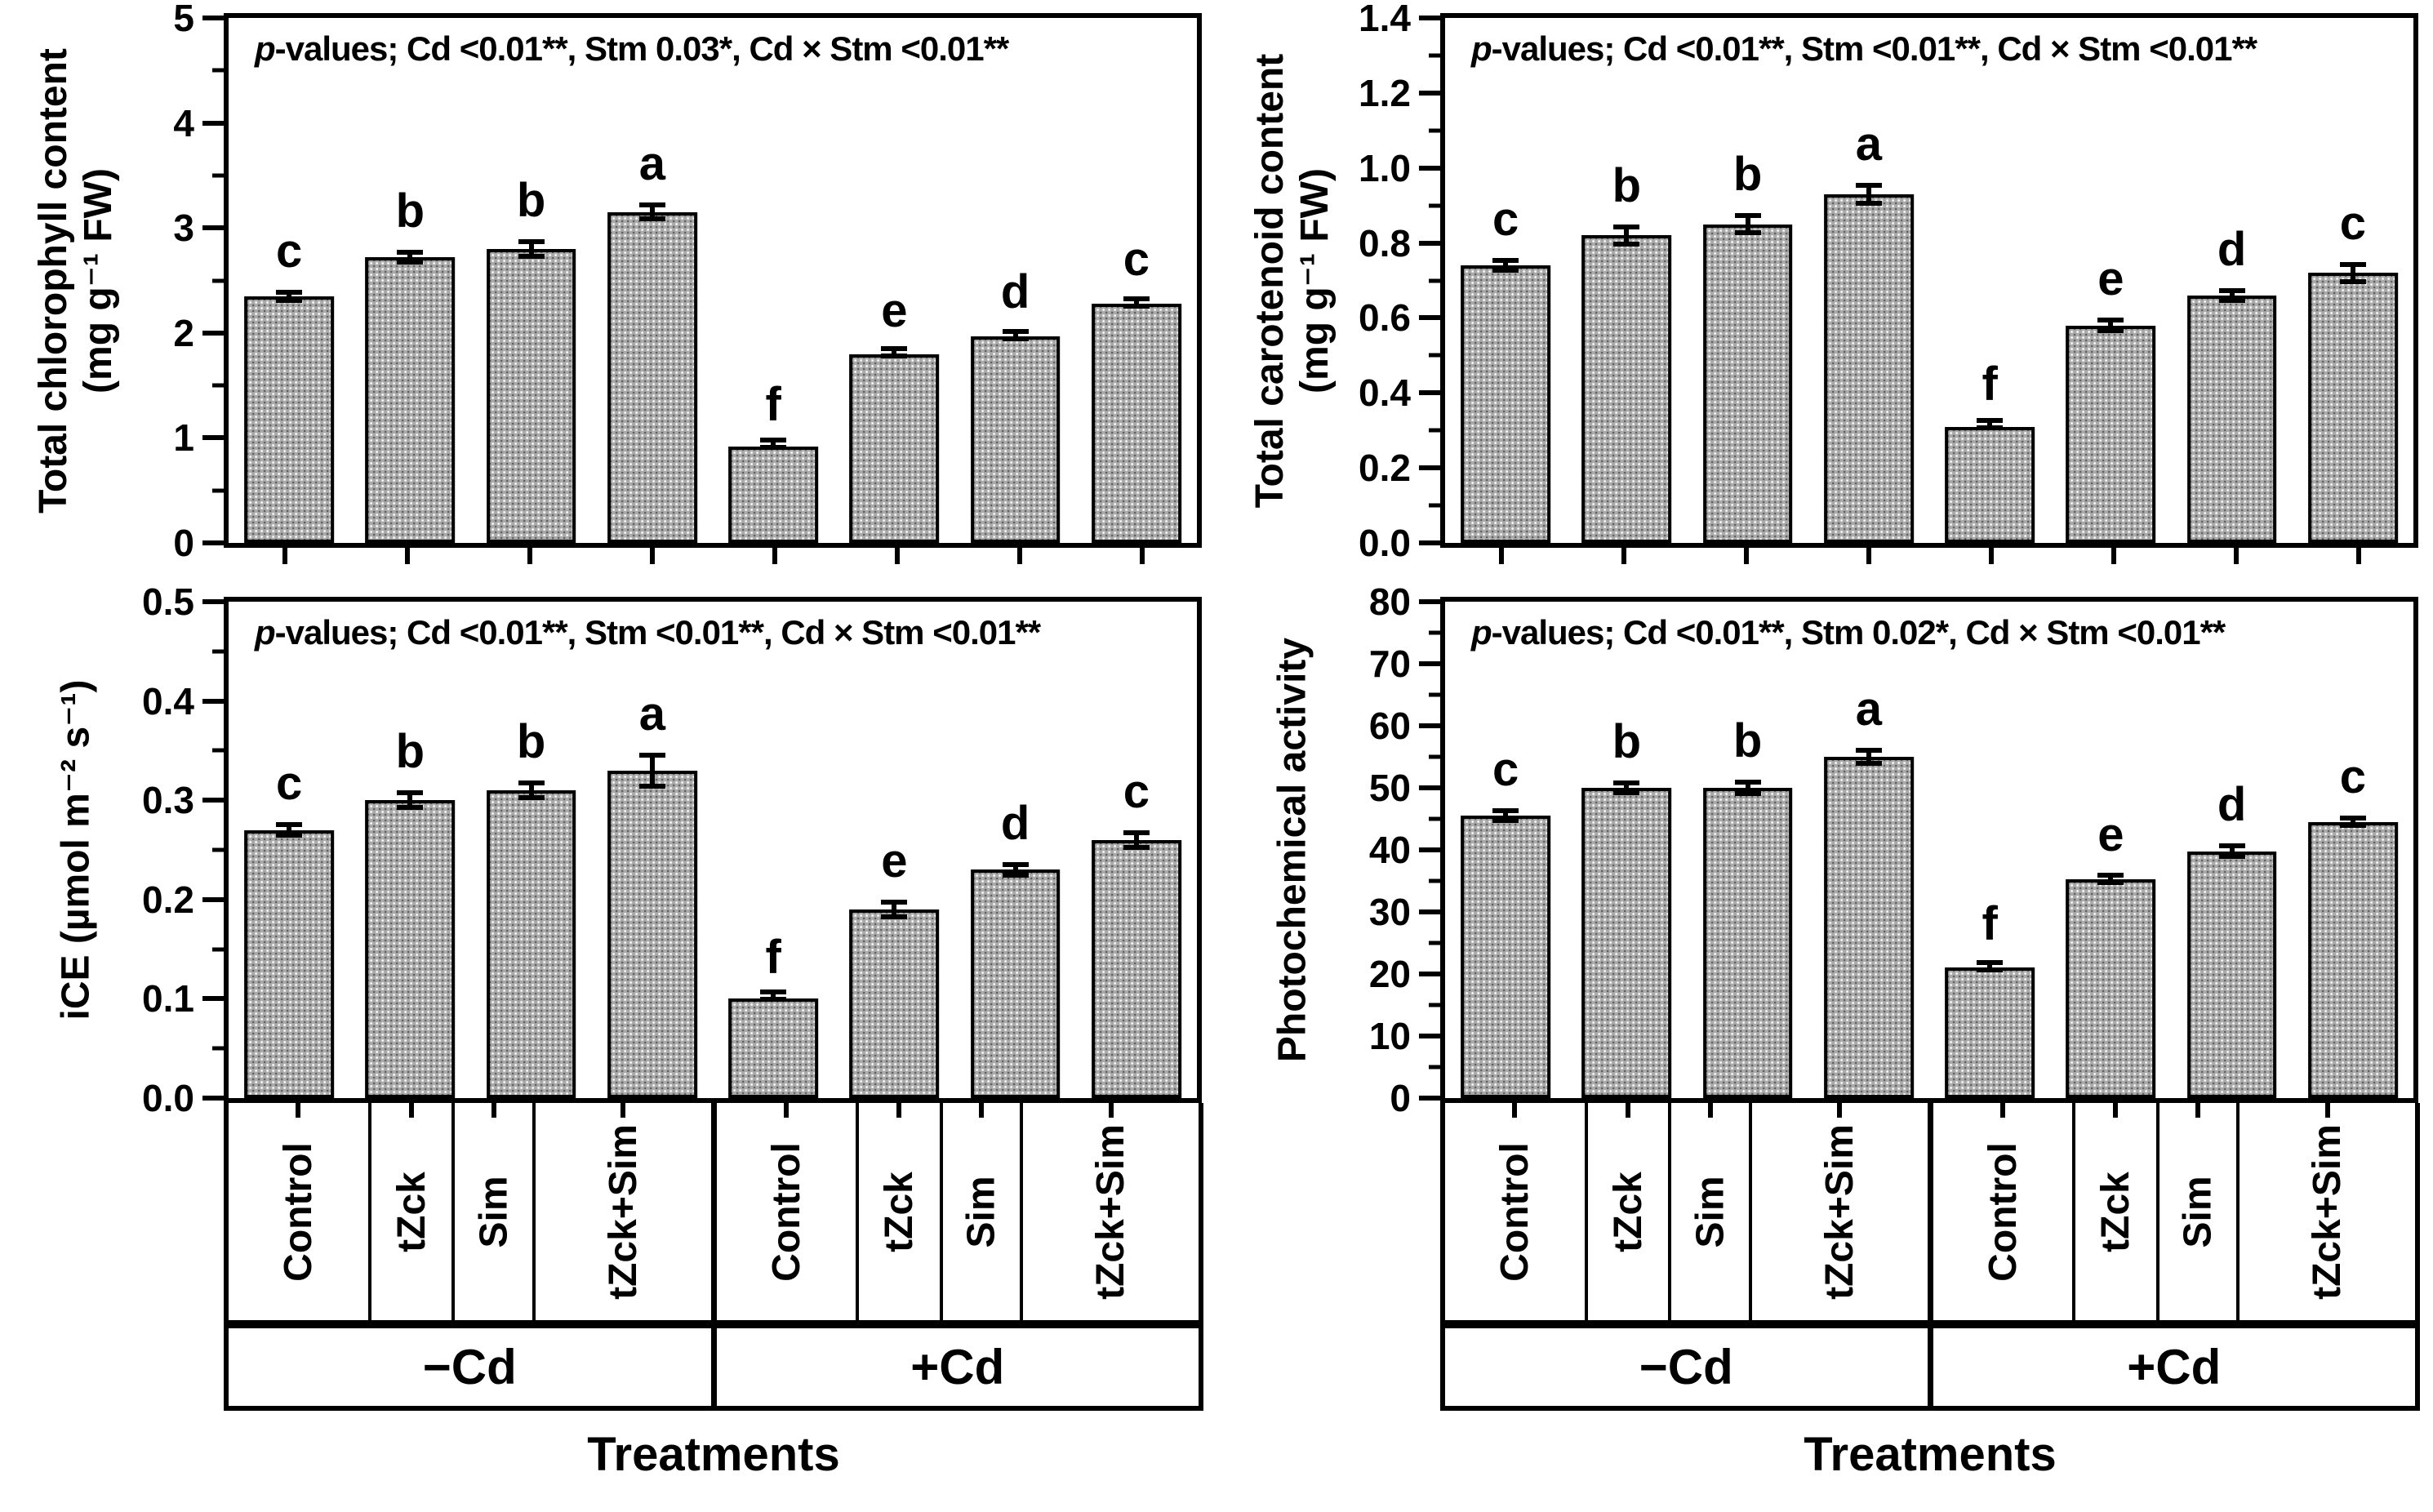 This screenshot has width=2433, height=1512. What do you see at coordinates (183, 438) in the screenshot?
I see `y-axis-tick-label: 1` at bounding box center [183, 438].